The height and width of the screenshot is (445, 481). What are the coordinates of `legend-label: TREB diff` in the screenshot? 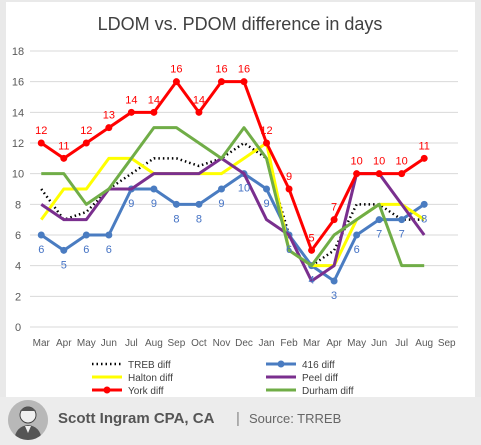 It's located at (149, 365).